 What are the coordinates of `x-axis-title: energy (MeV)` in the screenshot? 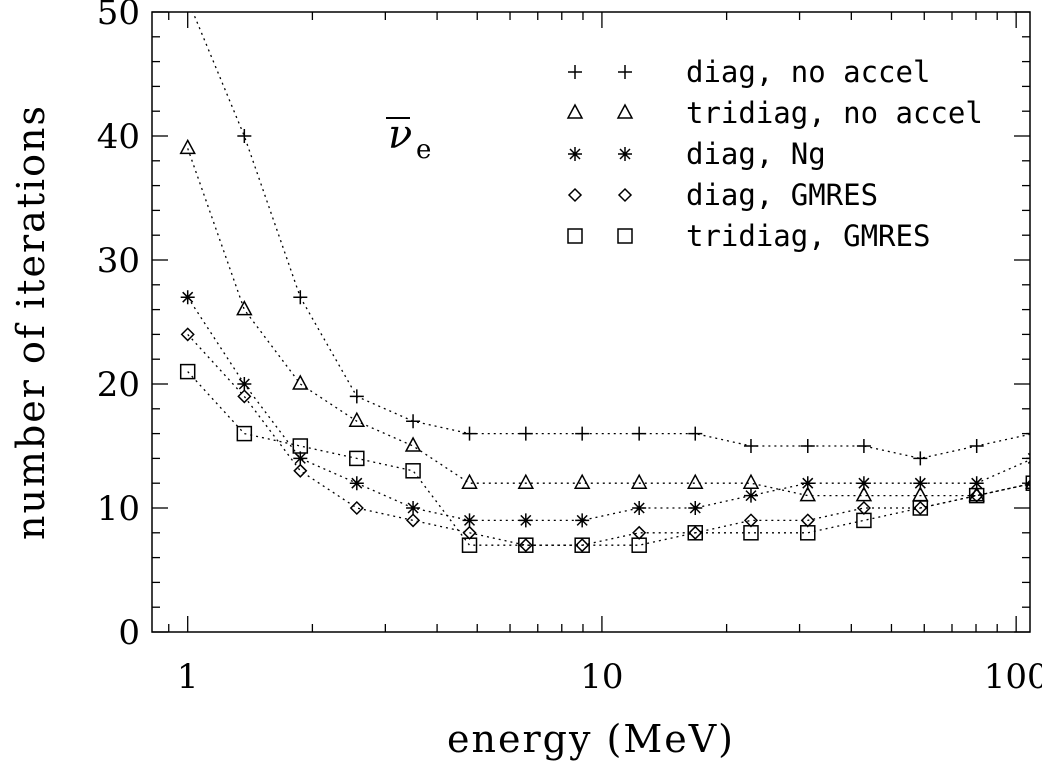 It's located at (591, 739).